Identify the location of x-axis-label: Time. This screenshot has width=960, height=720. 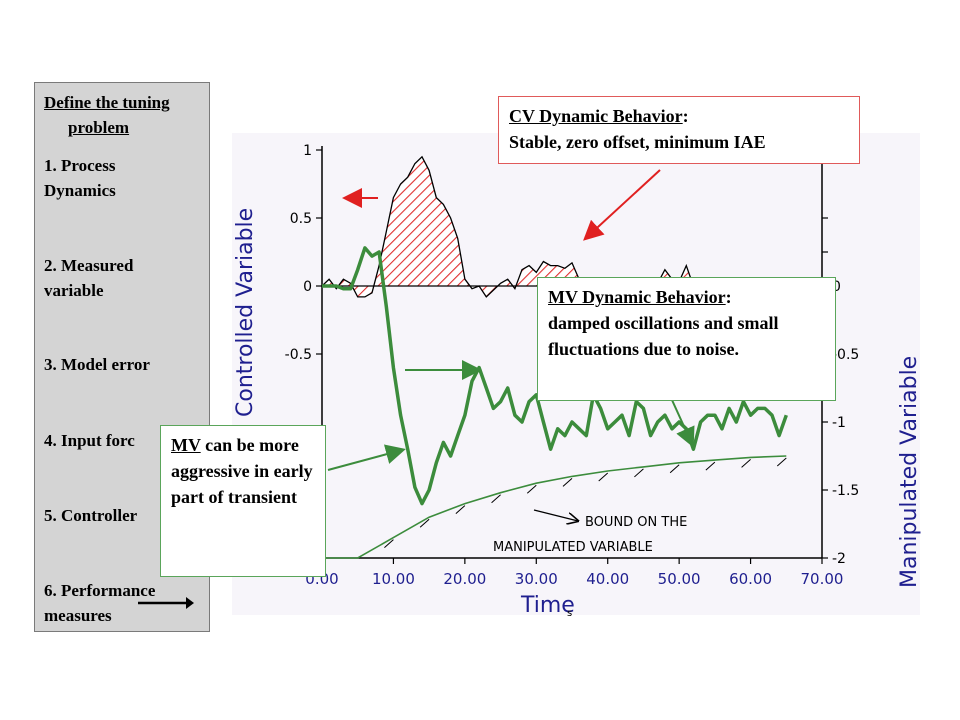
(547, 605).